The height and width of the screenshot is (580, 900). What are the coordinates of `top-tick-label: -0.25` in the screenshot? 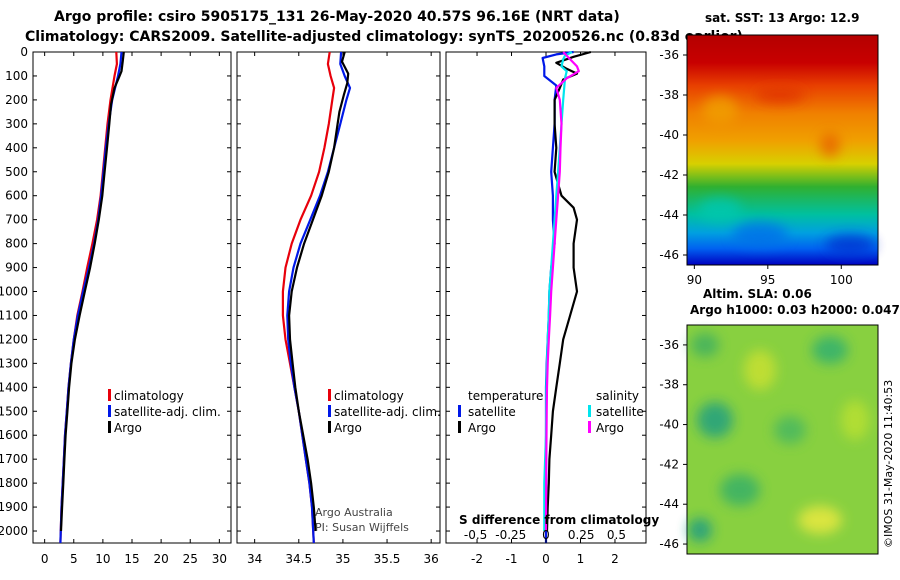 It's located at (510, 535).